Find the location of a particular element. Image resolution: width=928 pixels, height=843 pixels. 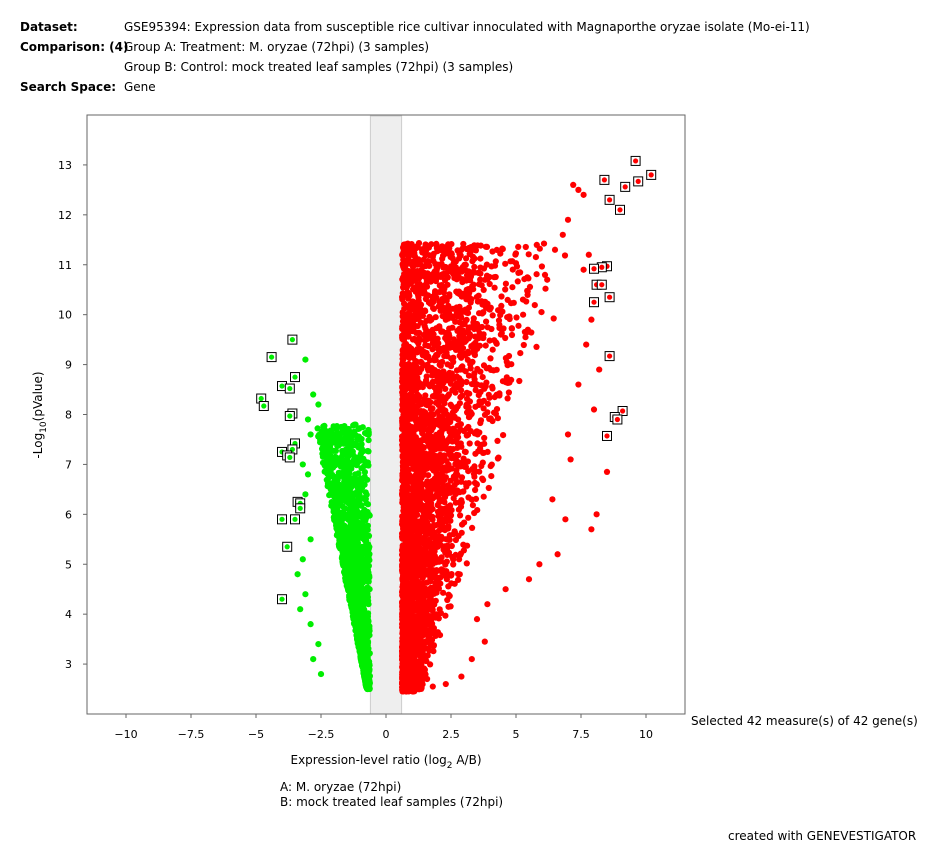

comparison-key: Comparison: (4) is located at coordinates (74, 47).